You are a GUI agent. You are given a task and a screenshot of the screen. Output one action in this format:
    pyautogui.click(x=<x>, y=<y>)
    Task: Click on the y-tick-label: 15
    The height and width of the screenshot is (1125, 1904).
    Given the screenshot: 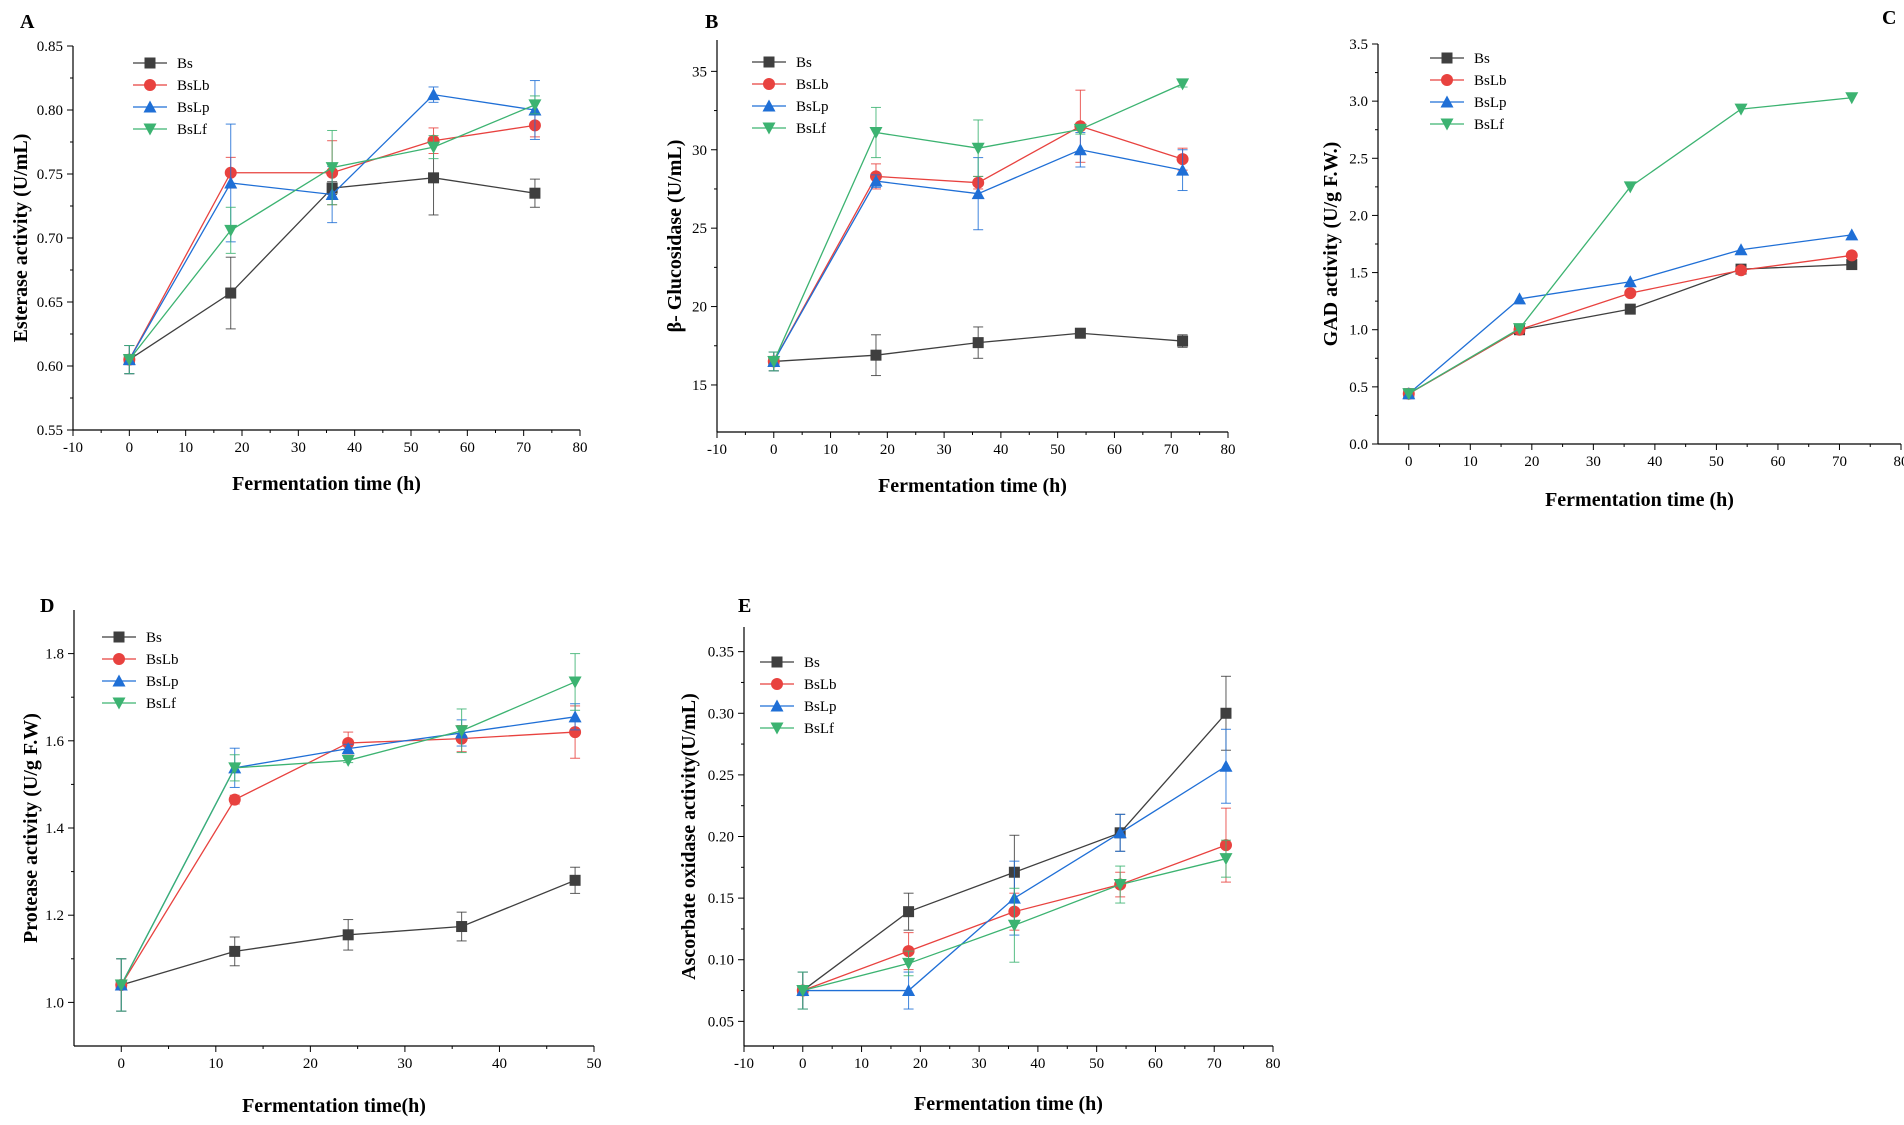 What is the action you would take?
    pyautogui.click(x=699, y=386)
    